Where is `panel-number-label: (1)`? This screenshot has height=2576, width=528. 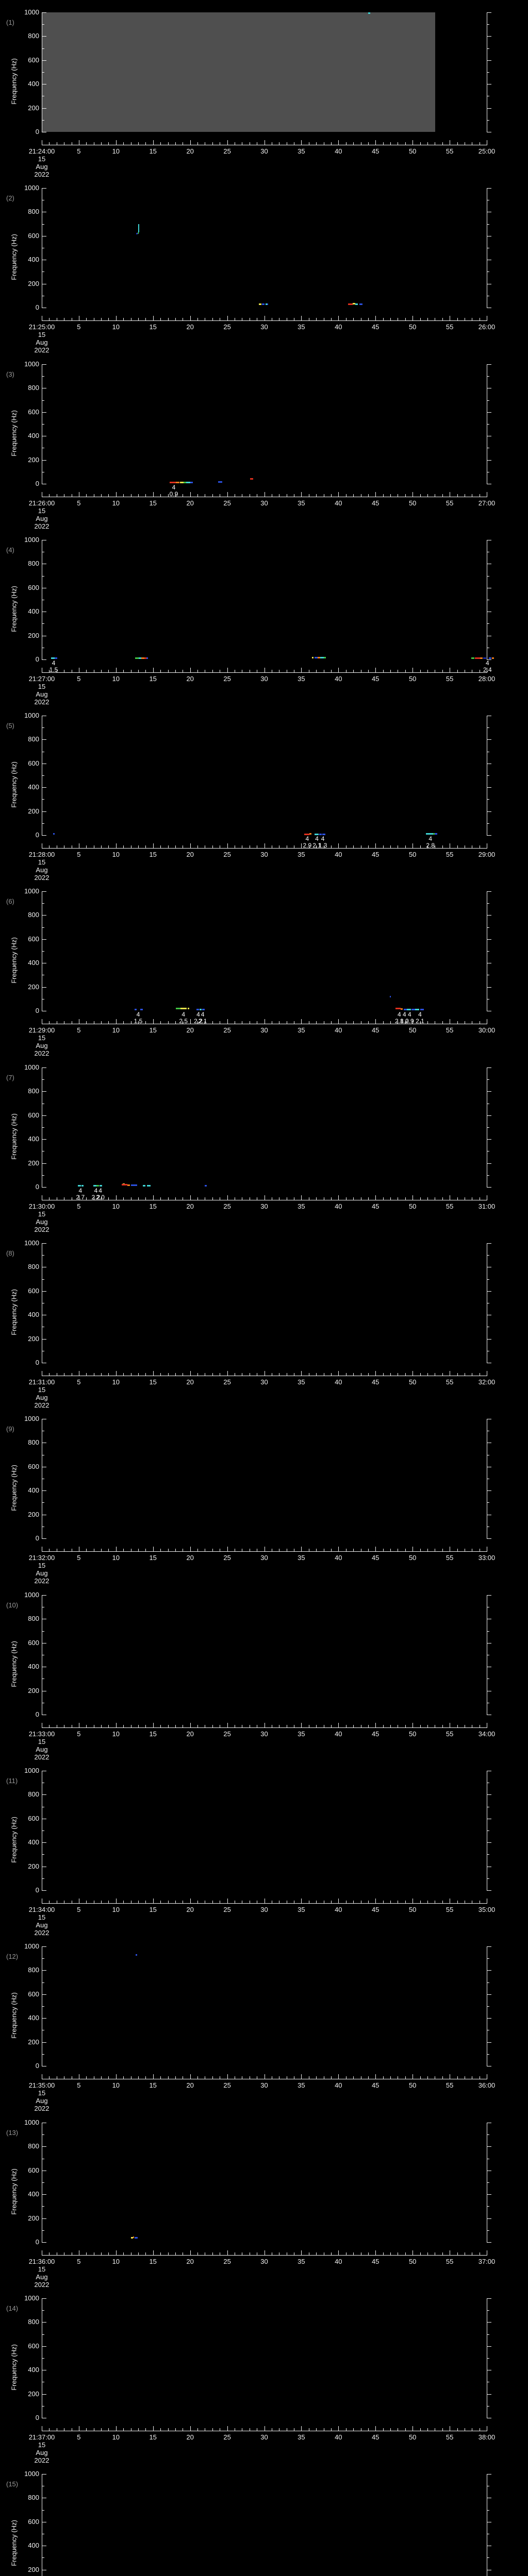
panel-number-label: (1) is located at coordinates (10, 22).